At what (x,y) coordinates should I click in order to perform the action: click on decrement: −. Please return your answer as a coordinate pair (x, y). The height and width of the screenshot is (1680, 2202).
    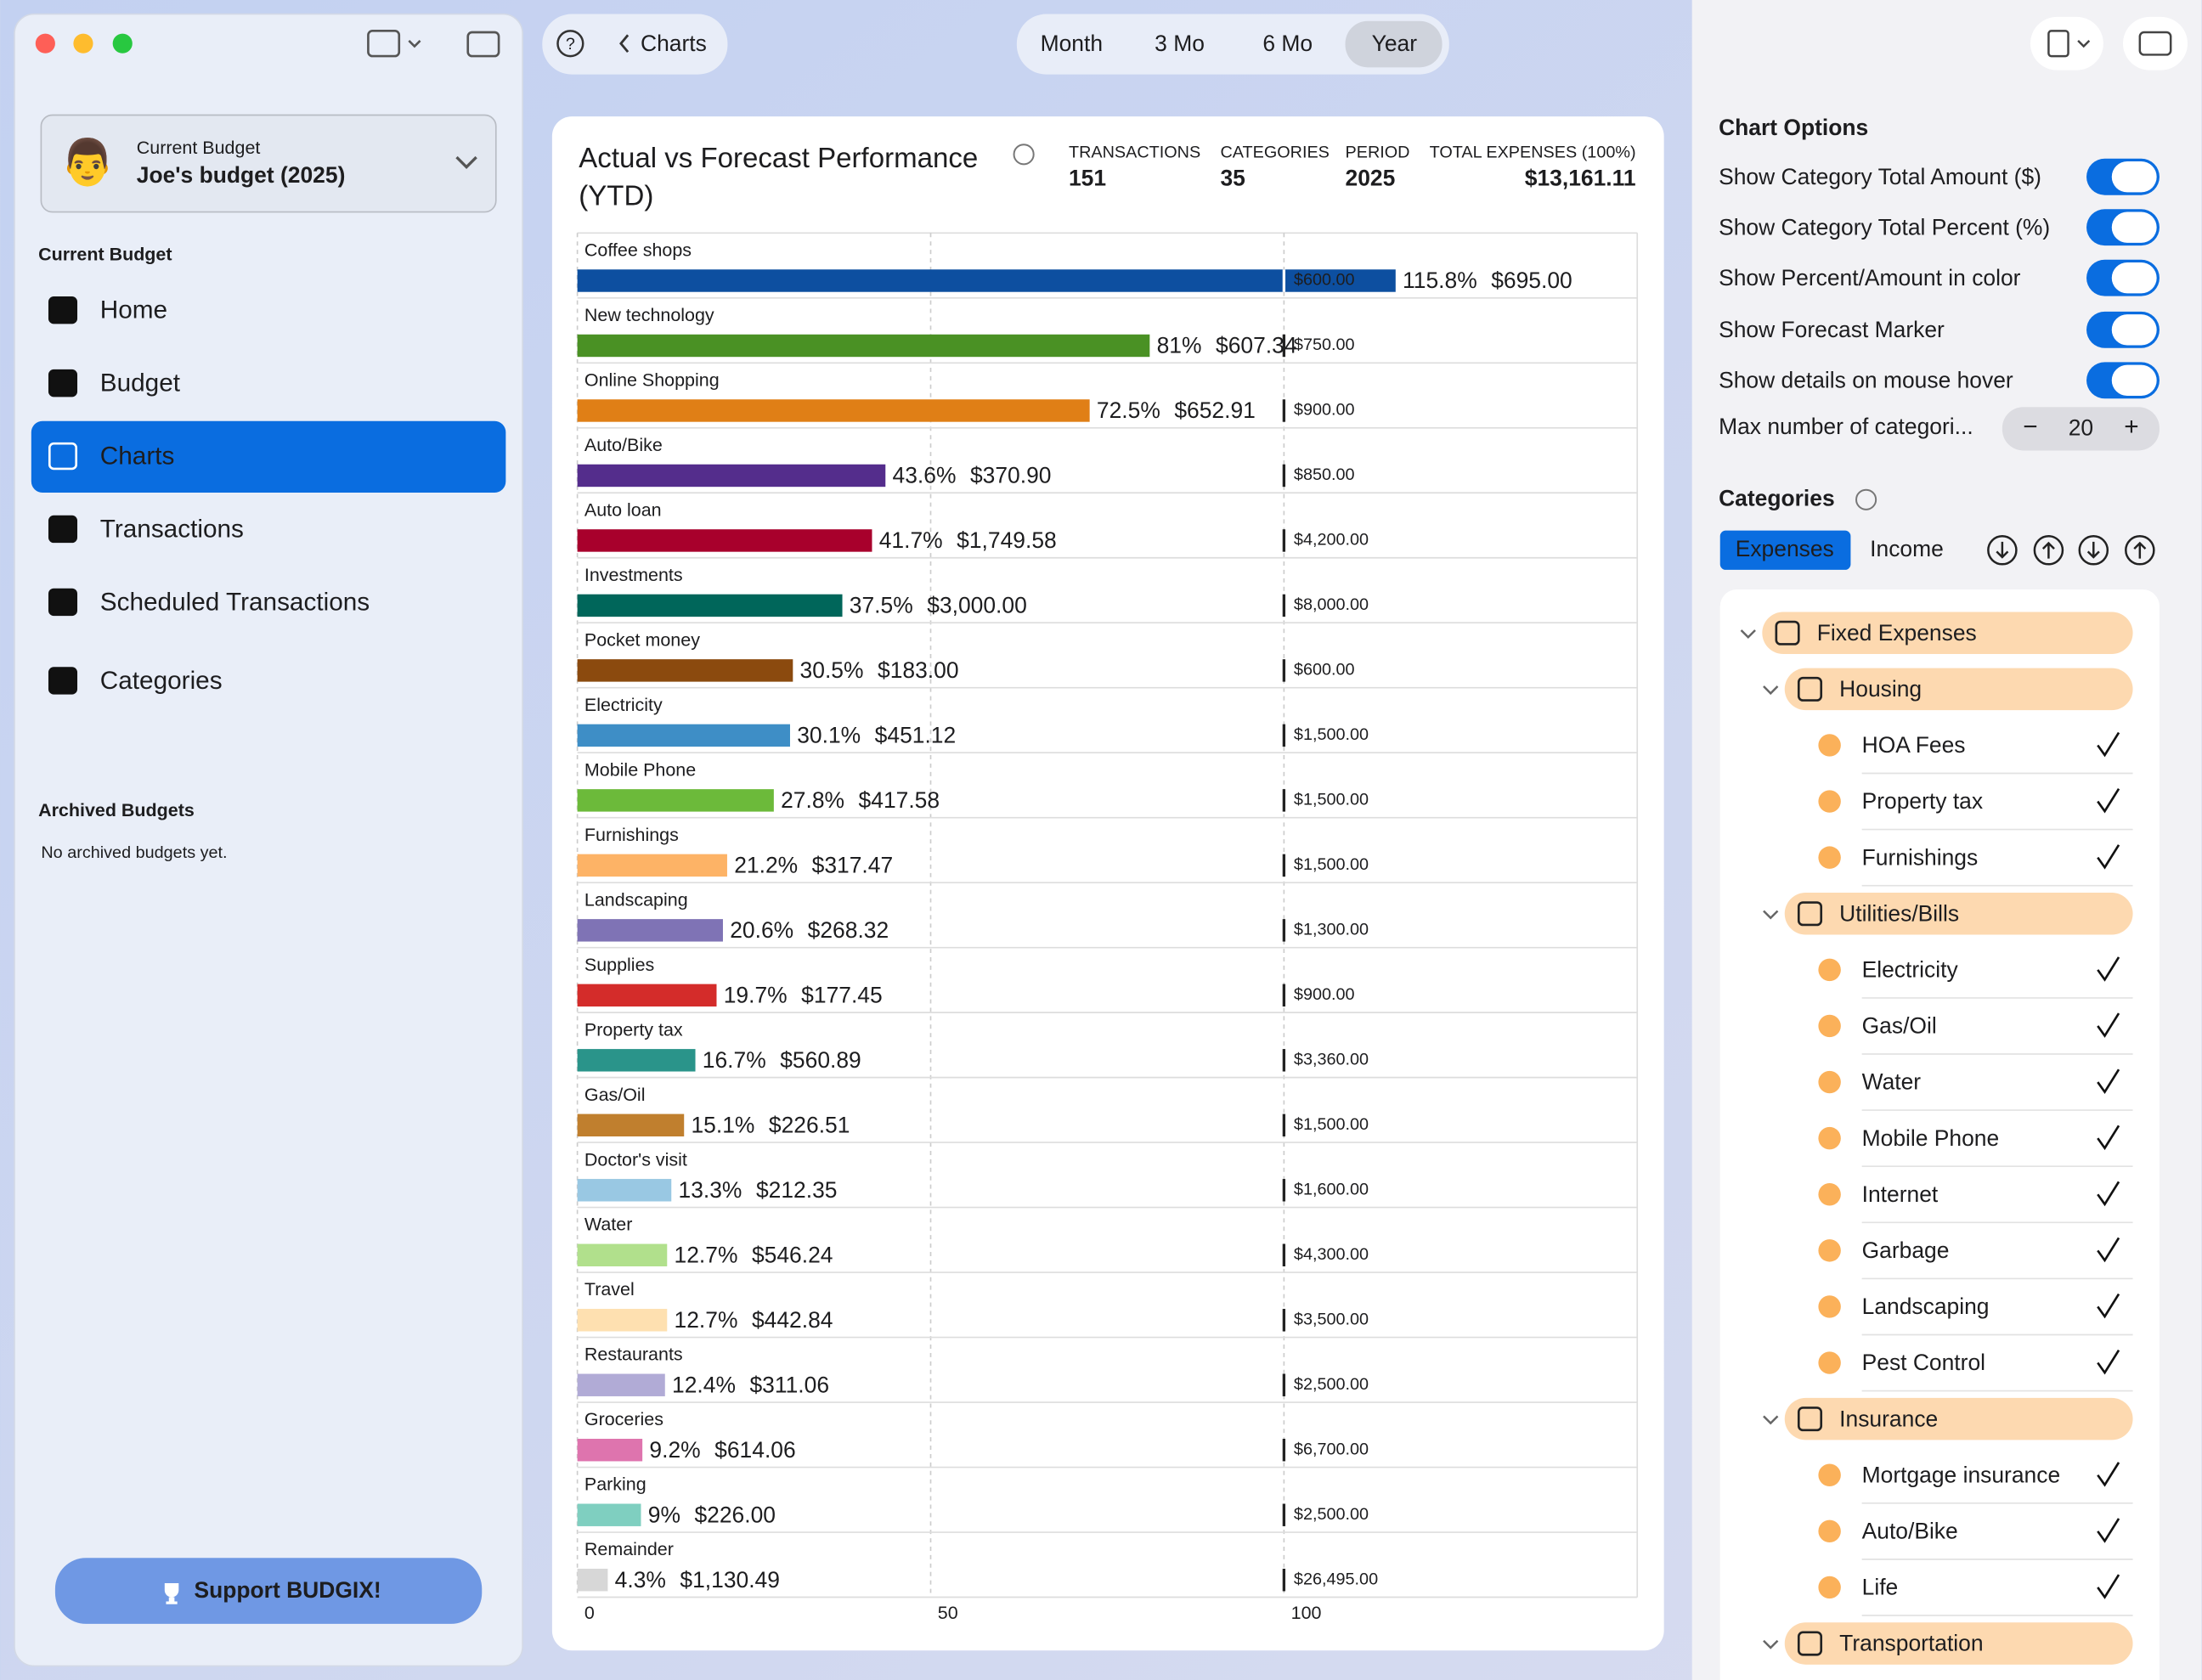
    Looking at the image, I should click on (2030, 427).